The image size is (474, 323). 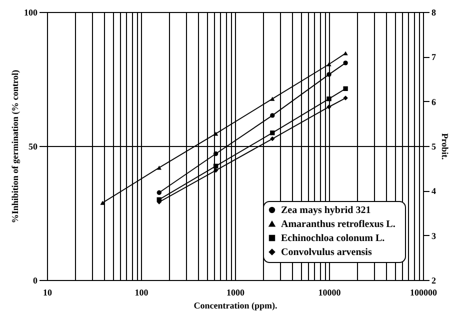 I want to click on y-tick-label: 100, so click(x=31, y=13).